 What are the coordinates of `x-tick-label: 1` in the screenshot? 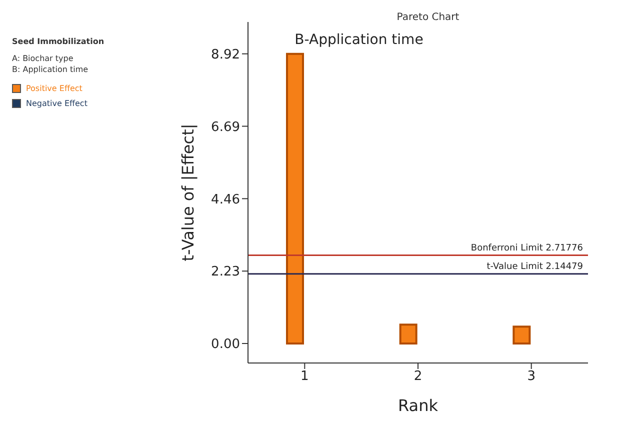 It's located at (304, 376).